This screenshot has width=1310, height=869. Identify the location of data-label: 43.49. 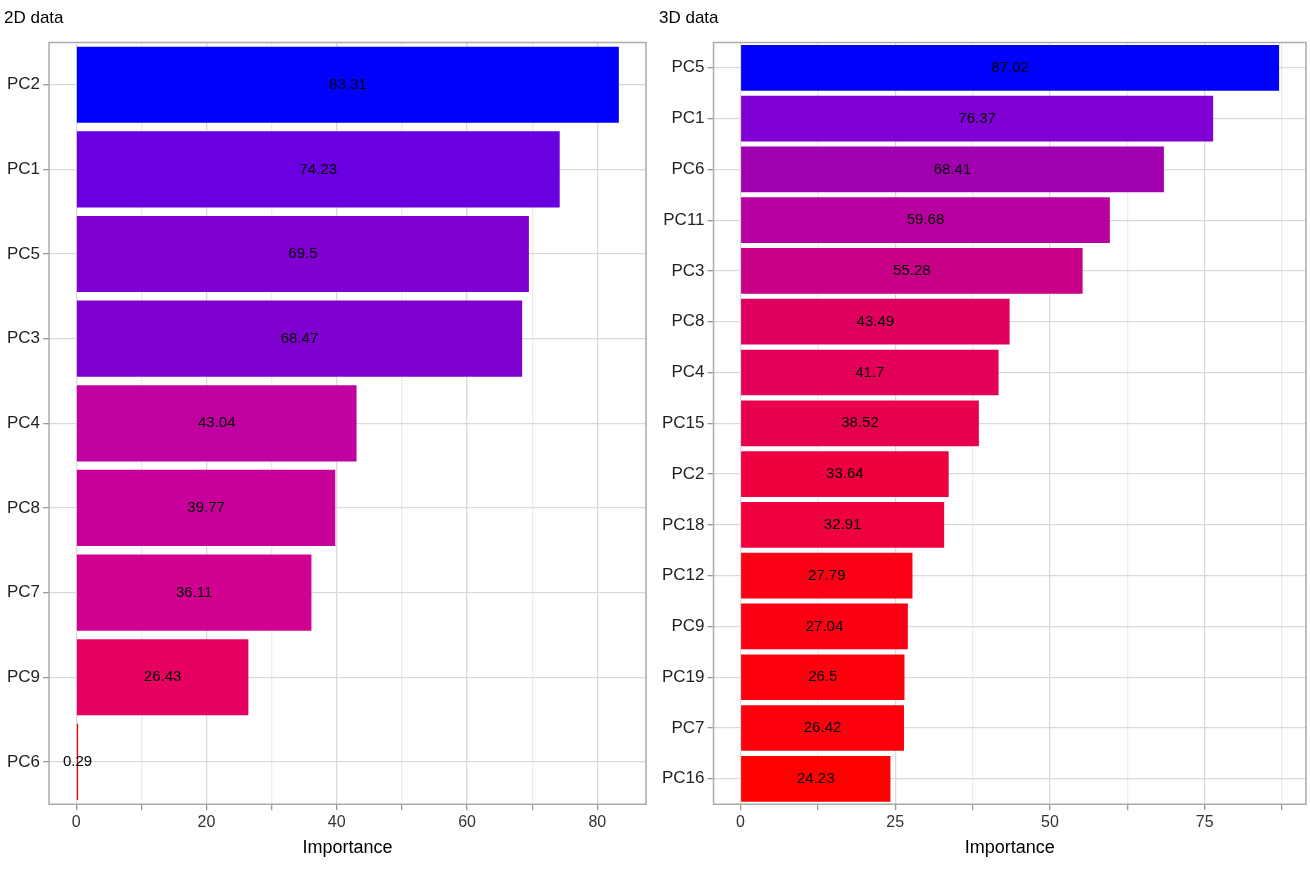
(875, 320).